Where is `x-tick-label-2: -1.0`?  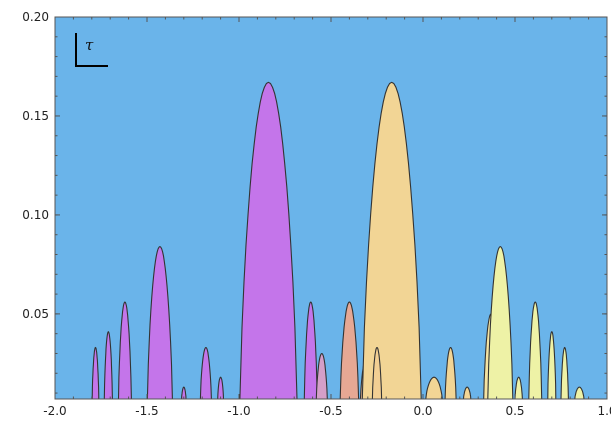 x-tick-label-2: -1.0 is located at coordinates (238, 411).